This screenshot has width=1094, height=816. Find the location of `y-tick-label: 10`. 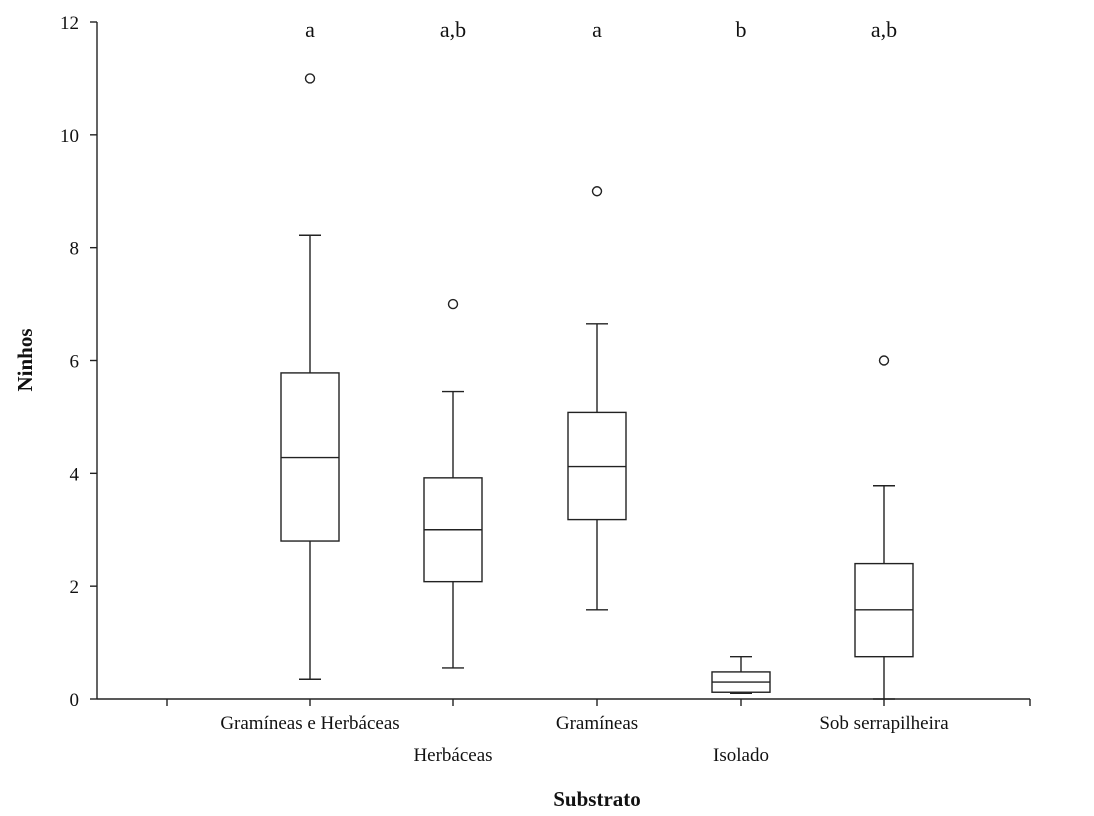

y-tick-label: 10 is located at coordinates (69, 136).